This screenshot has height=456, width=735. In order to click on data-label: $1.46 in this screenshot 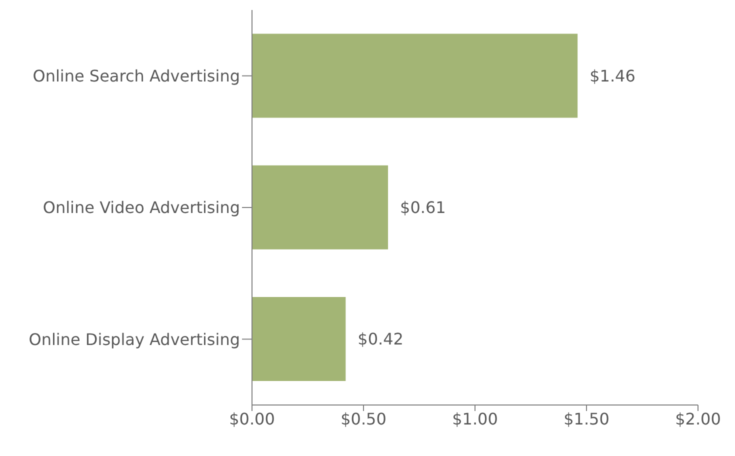, I will do `click(613, 76)`.